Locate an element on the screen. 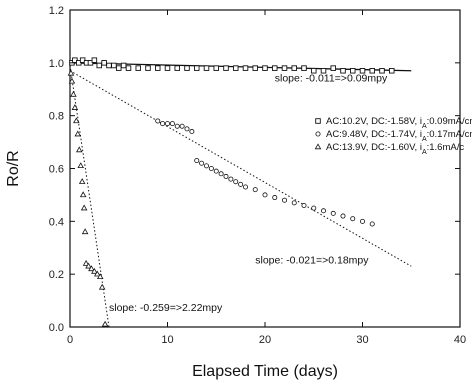 The height and width of the screenshot is (383, 472). x-tick-label: 30 is located at coordinates (362, 340).